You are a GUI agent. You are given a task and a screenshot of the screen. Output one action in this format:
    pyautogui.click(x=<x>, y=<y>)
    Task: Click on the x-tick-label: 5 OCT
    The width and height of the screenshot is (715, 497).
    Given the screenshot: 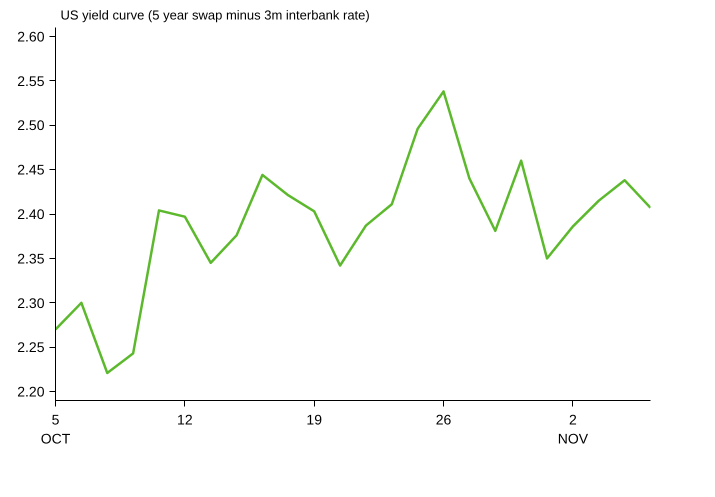 What is the action you would take?
    pyautogui.click(x=55, y=429)
    